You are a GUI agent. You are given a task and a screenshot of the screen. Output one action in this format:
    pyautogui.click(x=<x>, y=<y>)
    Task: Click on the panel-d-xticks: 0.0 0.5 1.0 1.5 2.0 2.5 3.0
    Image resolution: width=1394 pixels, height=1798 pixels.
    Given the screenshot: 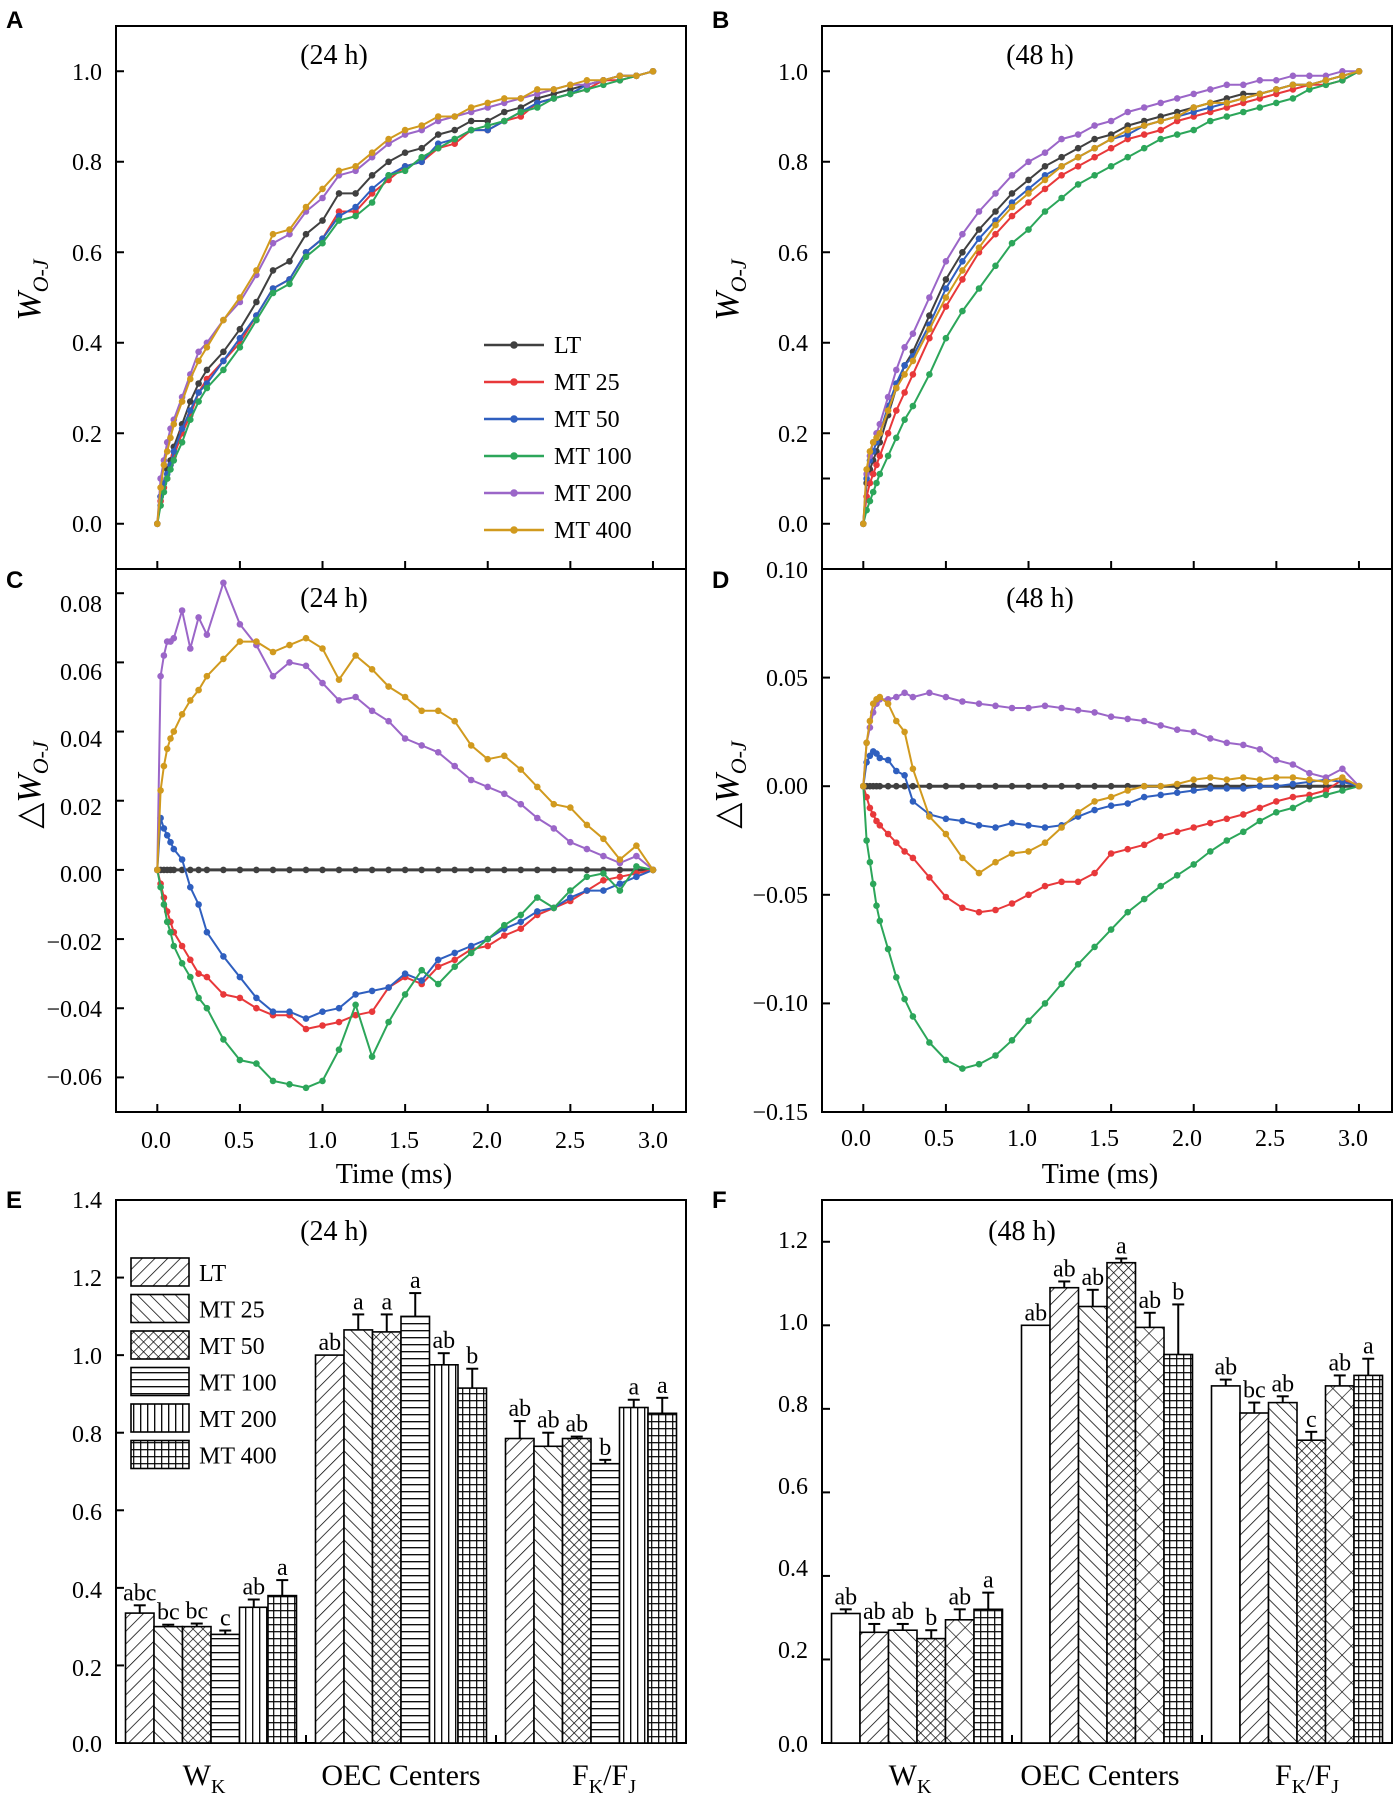 What is the action you would take?
    pyautogui.click(x=1104, y=1139)
    